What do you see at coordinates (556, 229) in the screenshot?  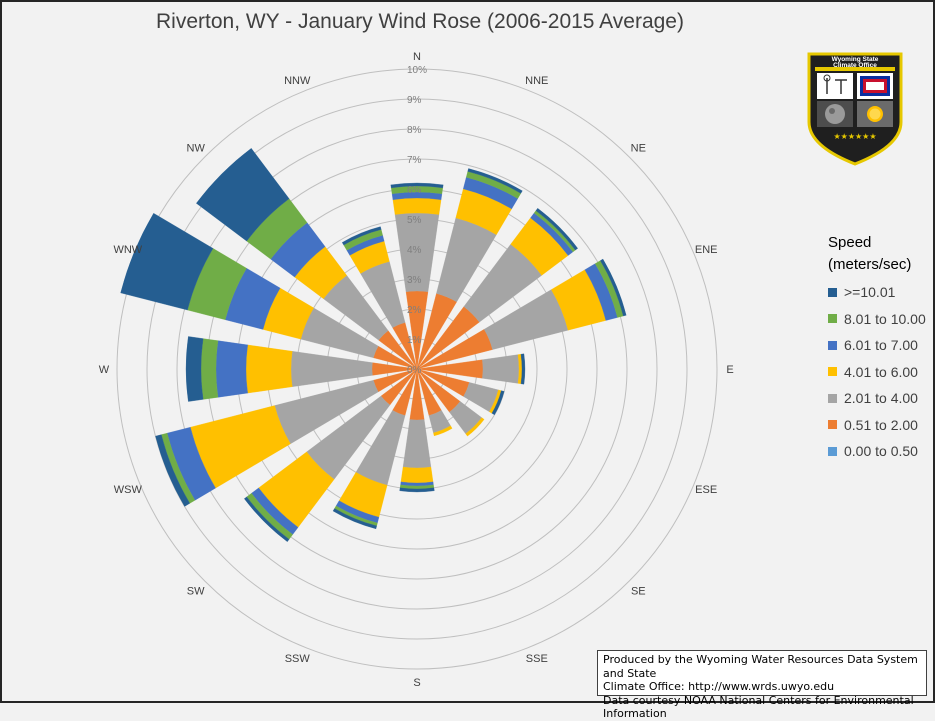 I see `wedge-ne` at bounding box center [556, 229].